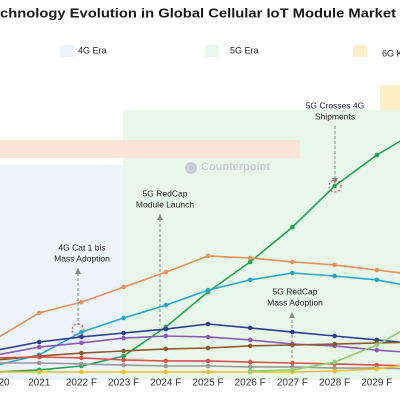 The image size is (400, 400). Describe the element at coordinates (81, 247) in the screenshot. I see `annotation: 4G Cat 1 bis` at that location.